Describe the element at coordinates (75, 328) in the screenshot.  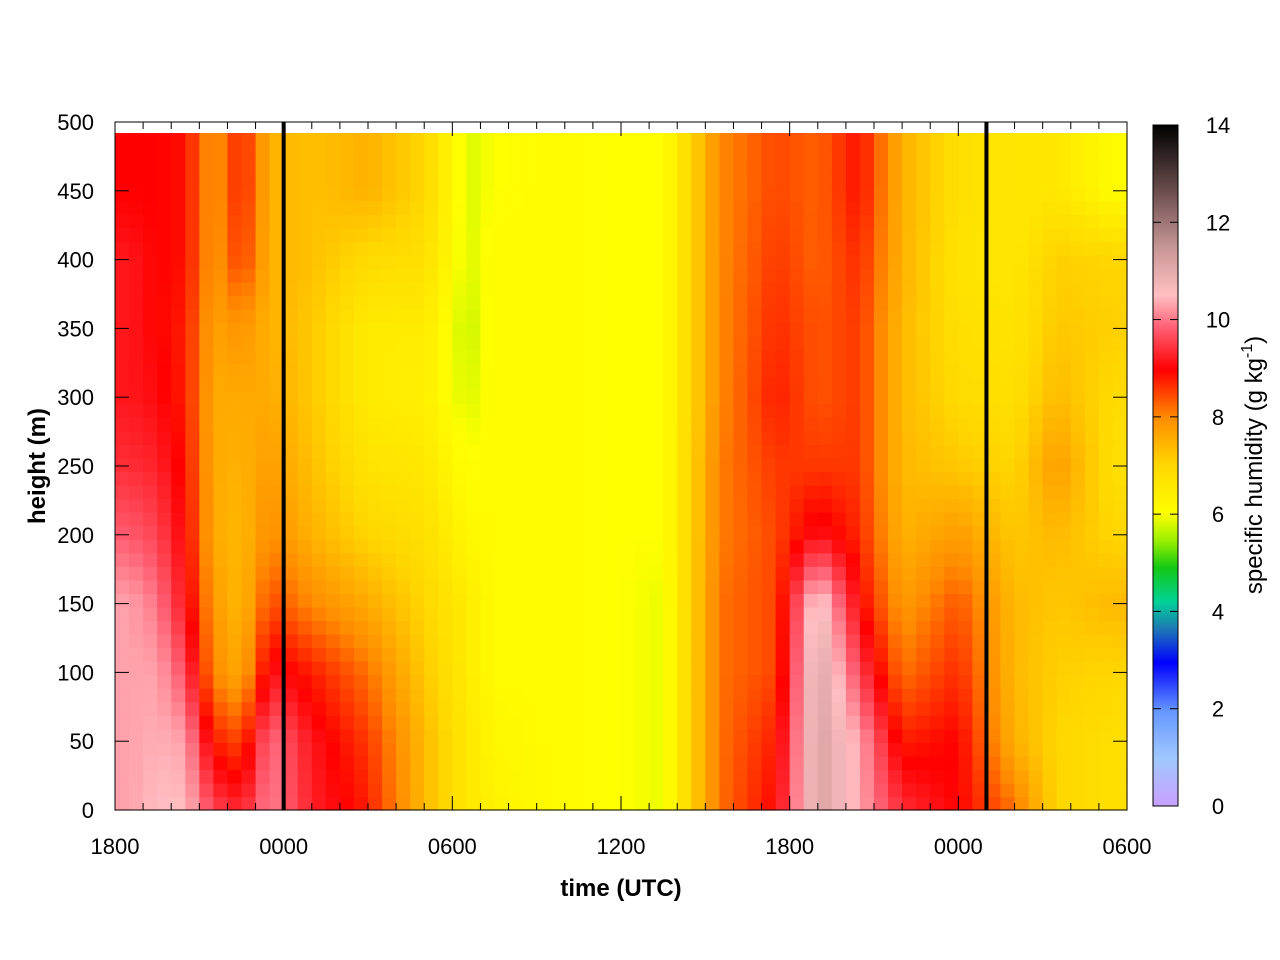
I see `y-tick-label: 350` at that location.